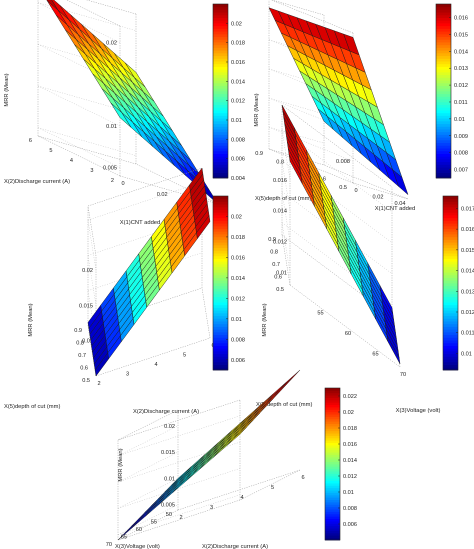  I want to click on x-axis-label: X(2)Discharge current (A), so click(235, 546).